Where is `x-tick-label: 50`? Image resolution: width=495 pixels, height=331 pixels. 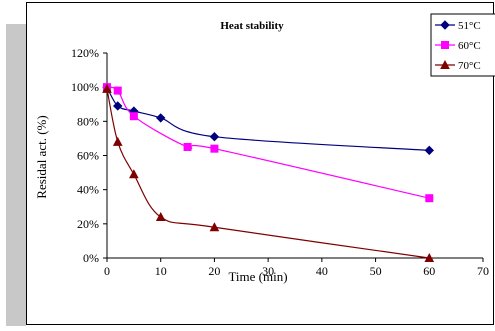 x-tick-label: 50 is located at coordinates (376, 271).